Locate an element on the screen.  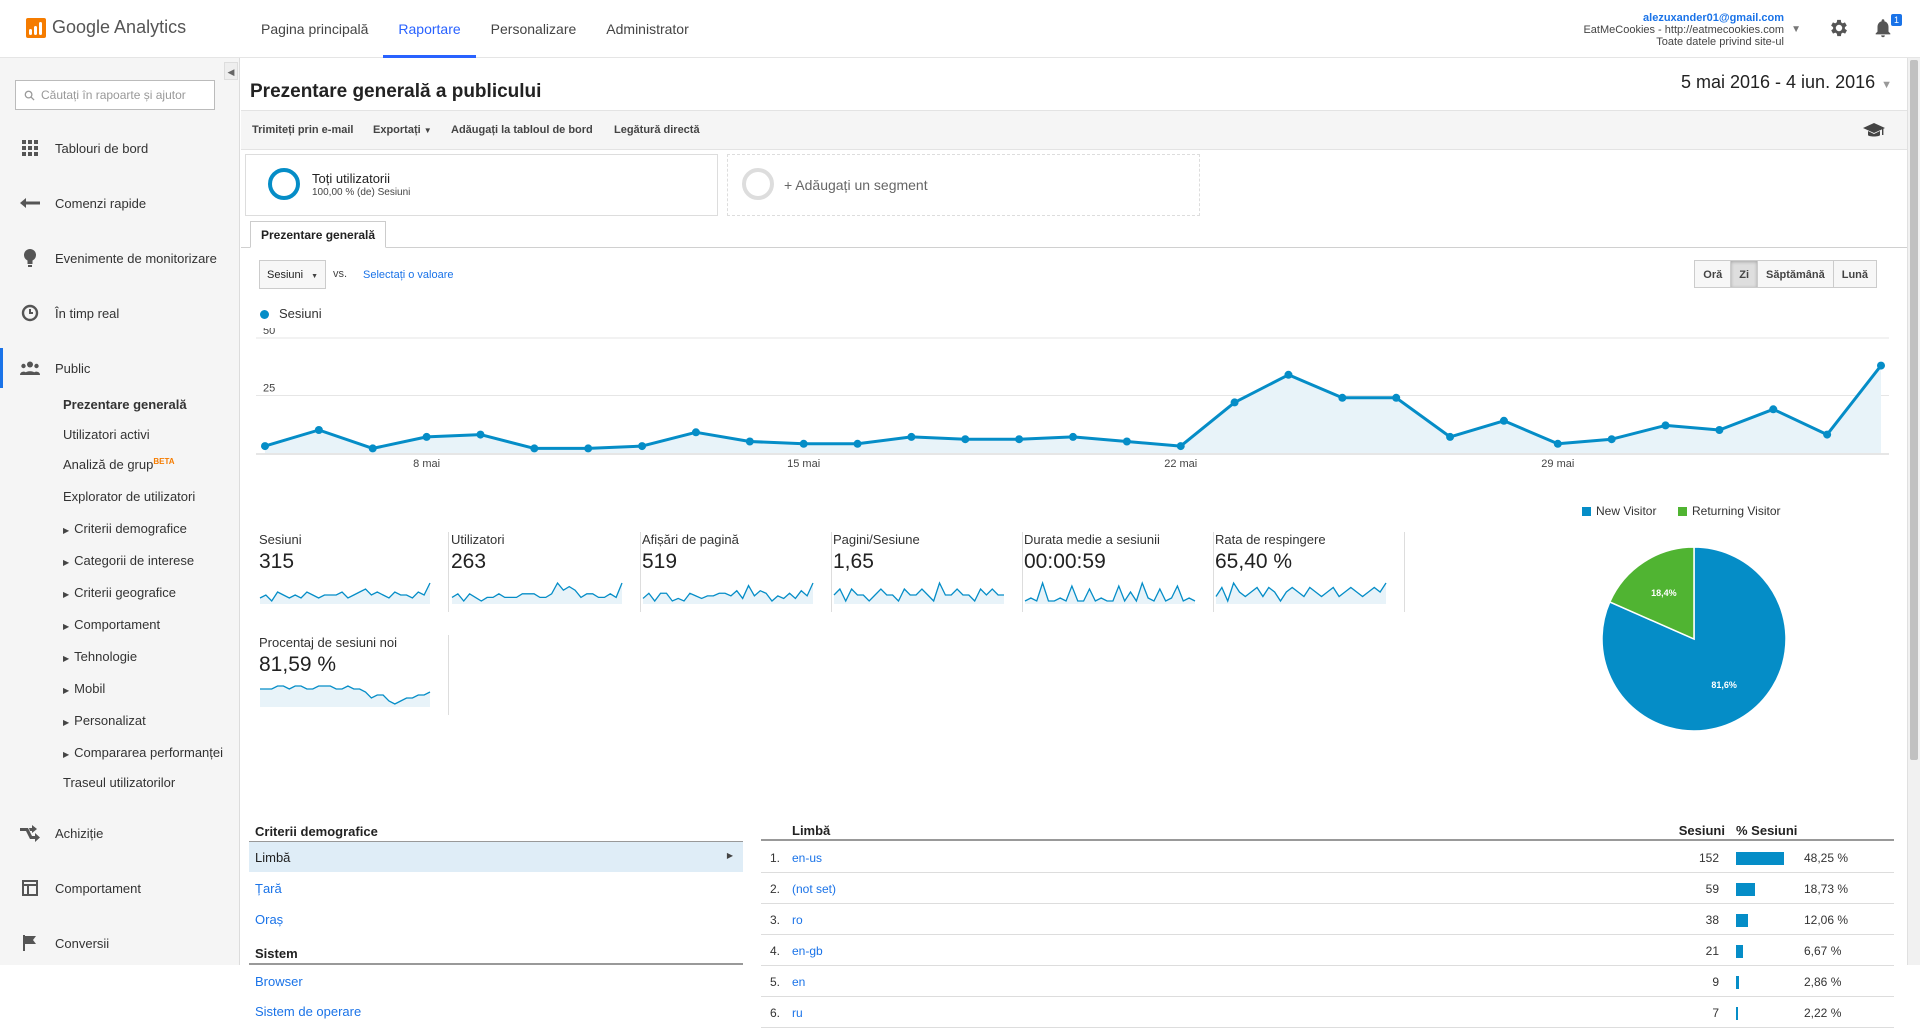
email-button: Trimiteți prin e-mail is located at coordinates (303, 130).